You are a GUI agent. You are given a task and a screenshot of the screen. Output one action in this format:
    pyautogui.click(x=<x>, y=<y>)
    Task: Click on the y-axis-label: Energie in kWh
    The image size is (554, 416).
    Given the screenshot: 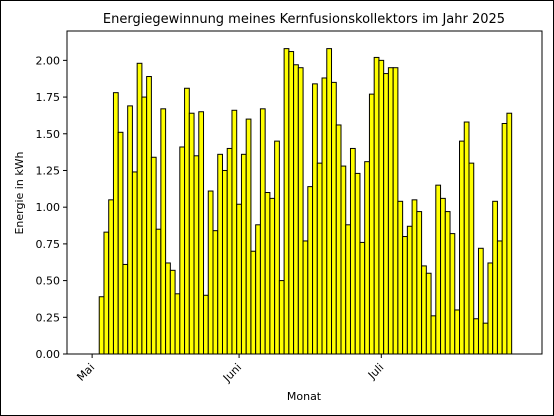 What is the action you would take?
    pyautogui.click(x=19, y=192)
    